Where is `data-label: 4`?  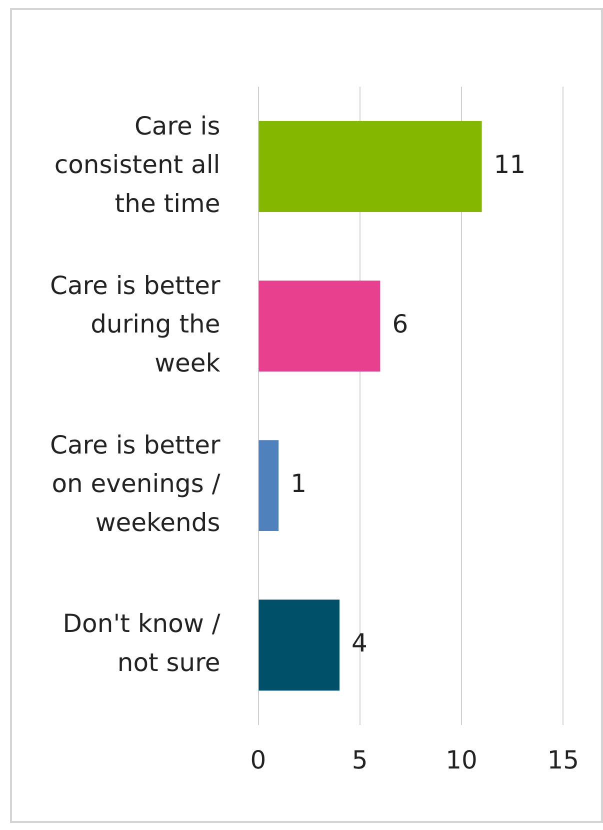
data-label: 4 is located at coordinates (360, 643).